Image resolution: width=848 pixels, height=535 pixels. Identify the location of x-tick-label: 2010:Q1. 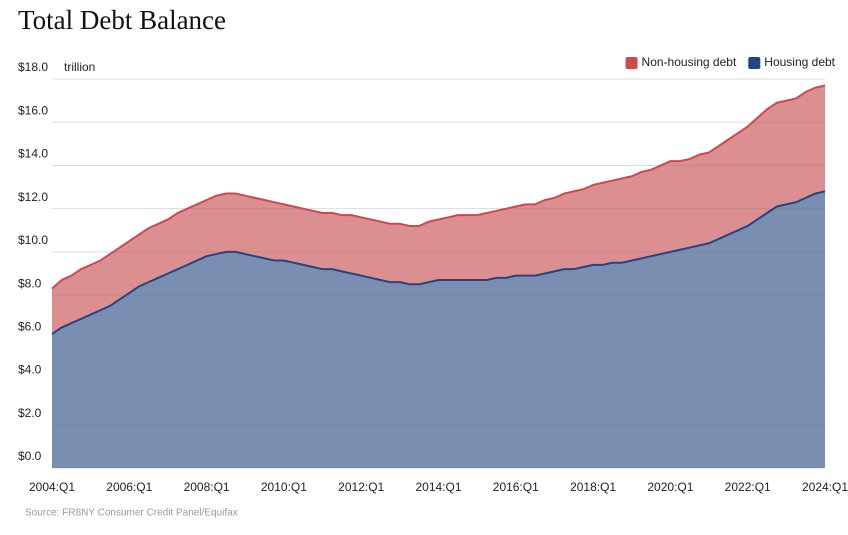
(284, 487).